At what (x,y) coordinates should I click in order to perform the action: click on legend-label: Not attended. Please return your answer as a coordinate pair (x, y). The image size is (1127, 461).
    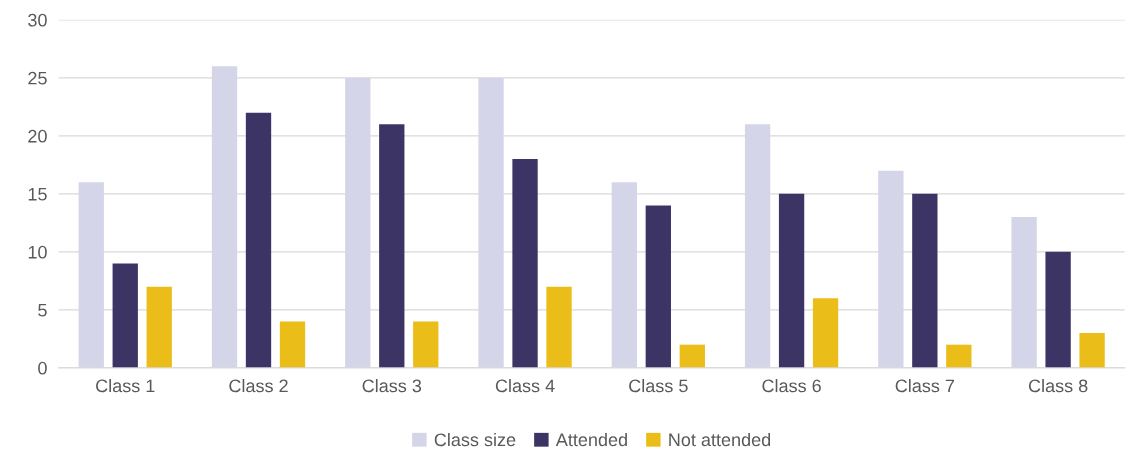
    Looking at the image, I should click on (720, 439).